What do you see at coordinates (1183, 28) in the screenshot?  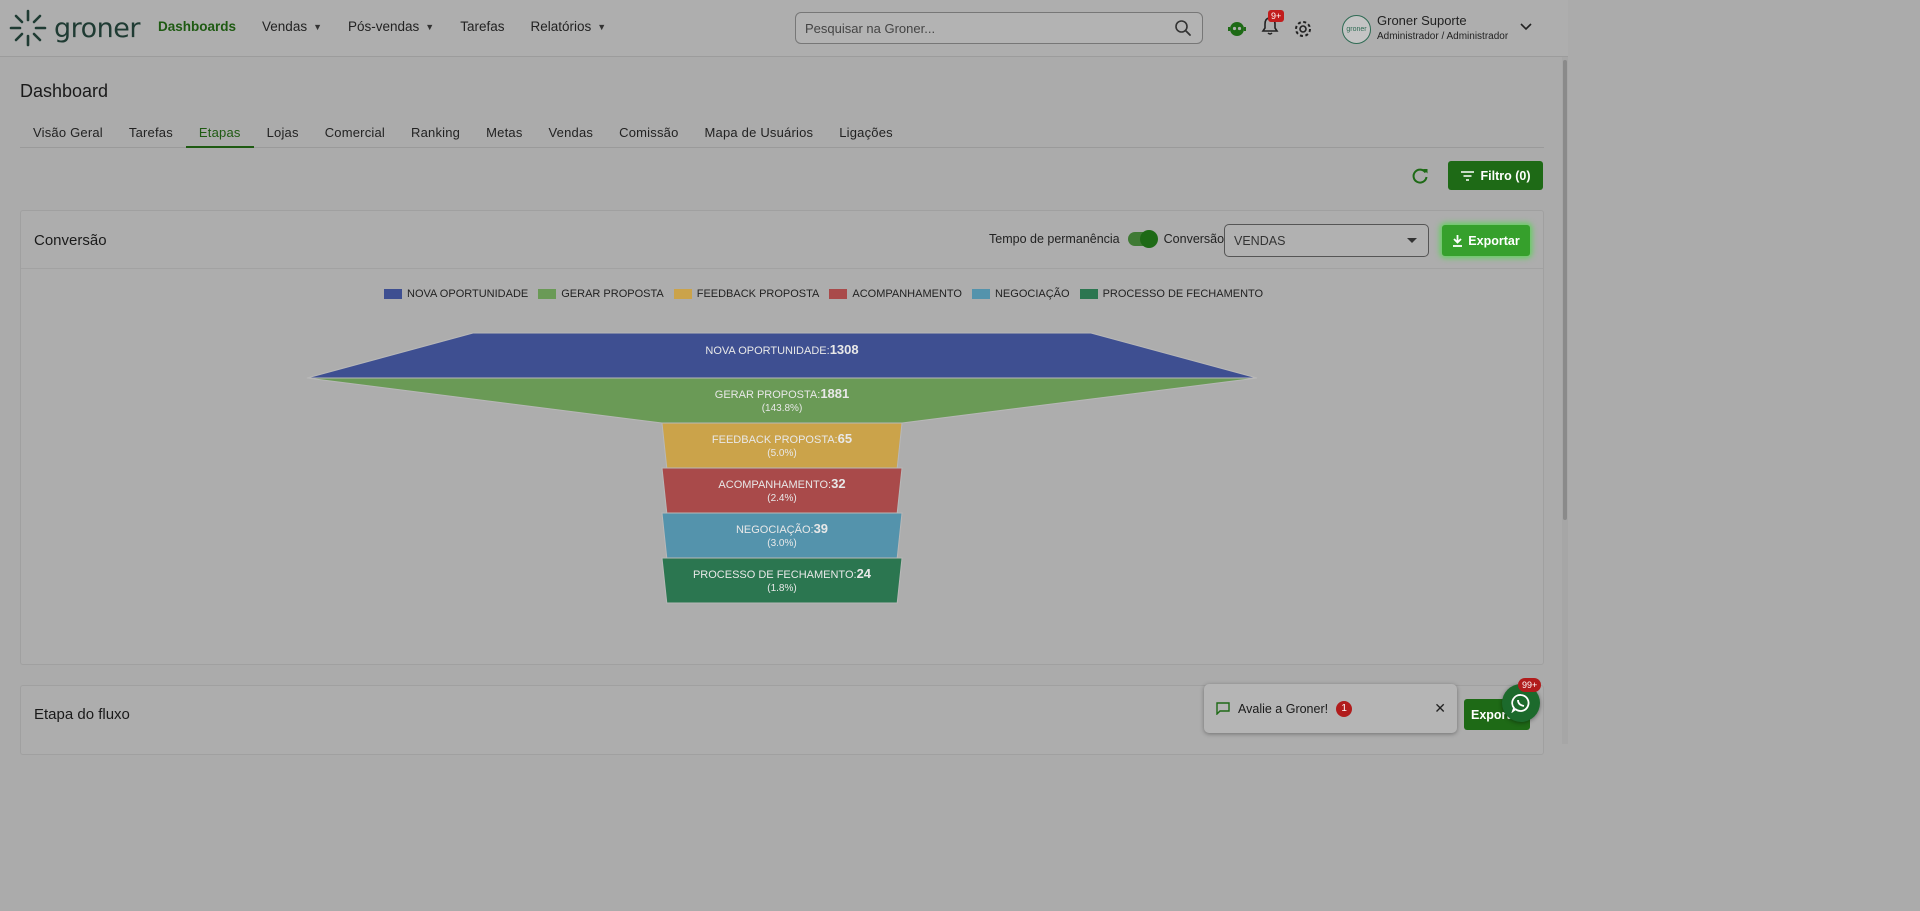 I see `search-icon` at bounding box center [1183, 28].